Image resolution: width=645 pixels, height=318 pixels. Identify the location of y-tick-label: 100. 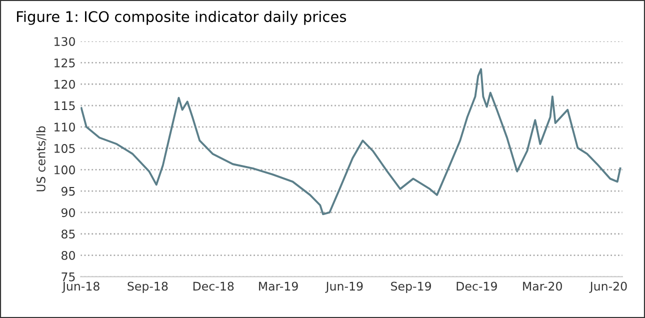
(64, 169).